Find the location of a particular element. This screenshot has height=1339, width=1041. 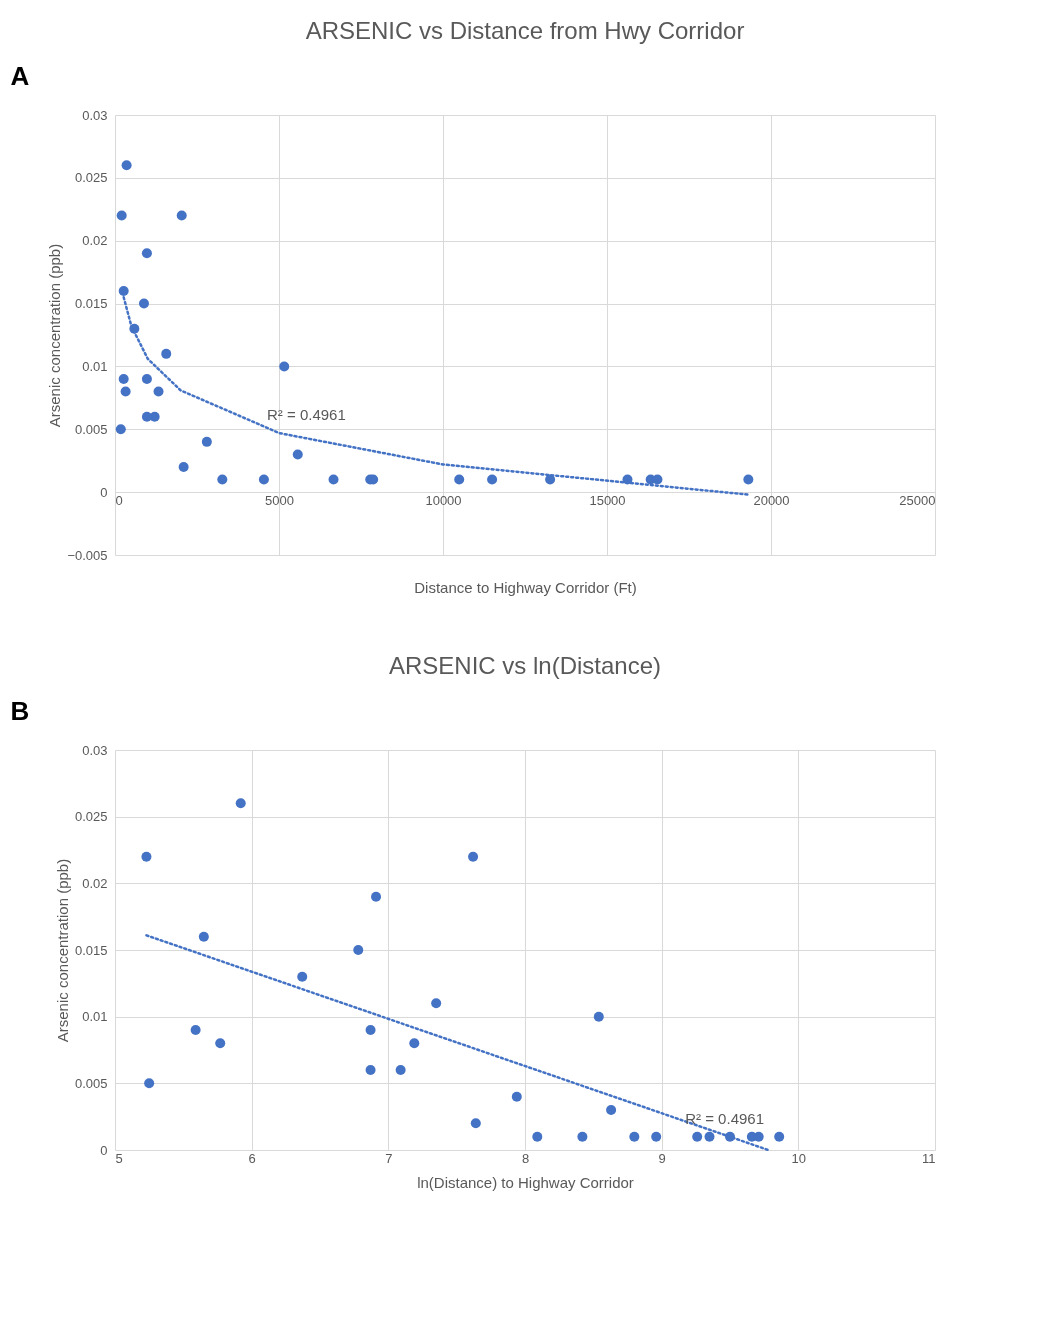

x-tick-label: 5000 is located at coordinates (279, 500).